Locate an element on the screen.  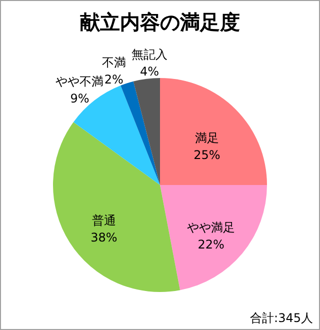
data-label: 9% is located at coordinates (80, 98).